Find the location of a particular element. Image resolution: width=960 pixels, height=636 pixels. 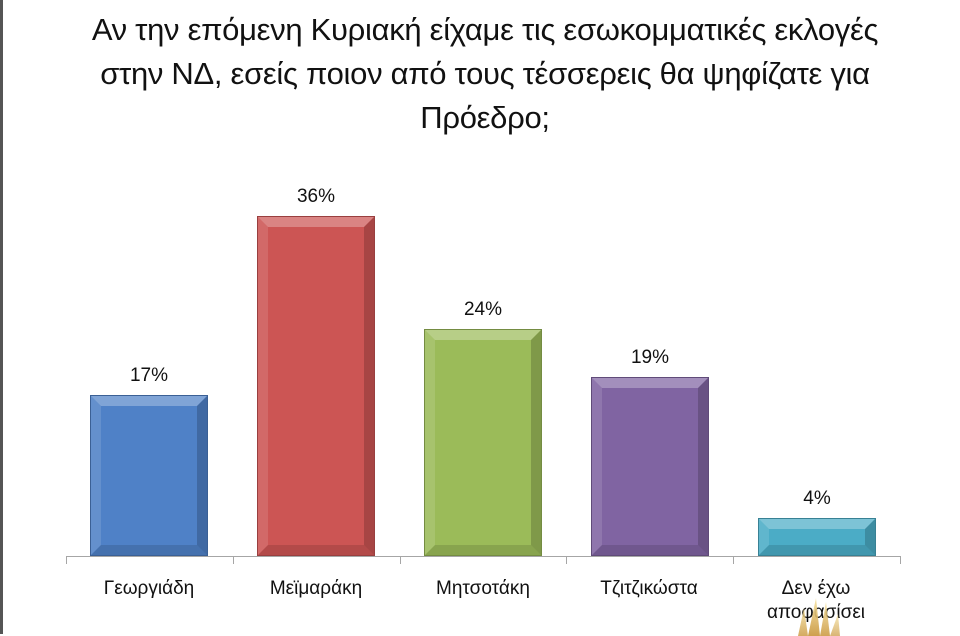

value-label: 4% is located at coordinates (817, 498).